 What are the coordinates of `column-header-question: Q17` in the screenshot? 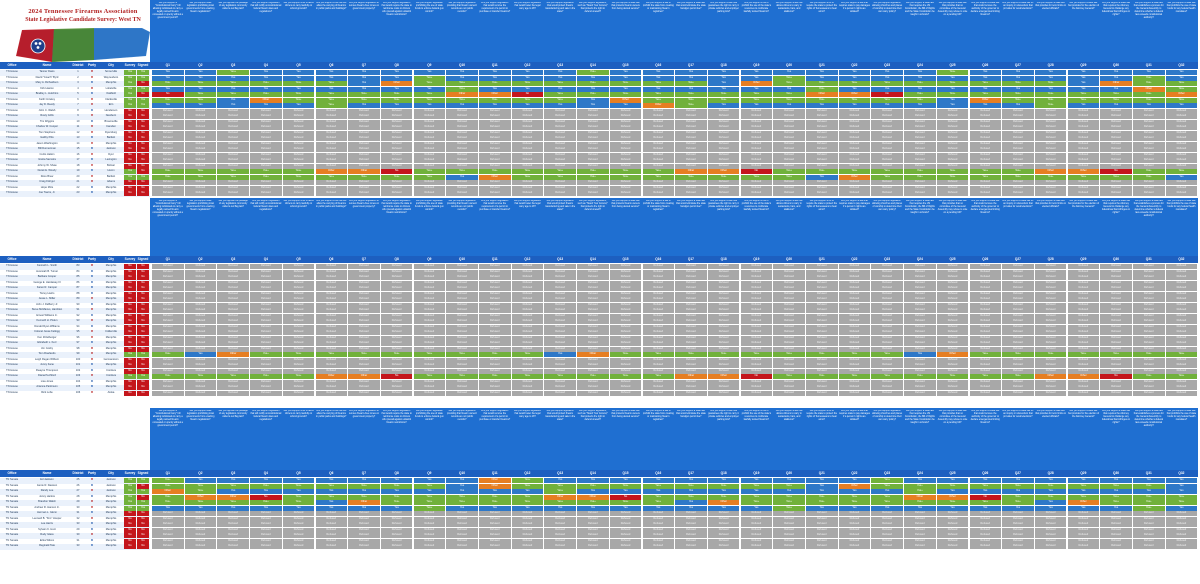 It's located at (690, 259).